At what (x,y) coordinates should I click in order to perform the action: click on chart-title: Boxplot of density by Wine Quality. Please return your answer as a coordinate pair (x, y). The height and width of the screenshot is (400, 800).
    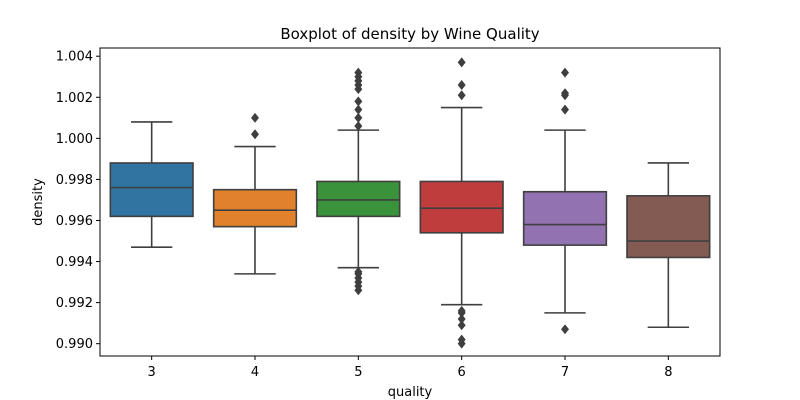
    Looking at the image, I should click on (409, 34).